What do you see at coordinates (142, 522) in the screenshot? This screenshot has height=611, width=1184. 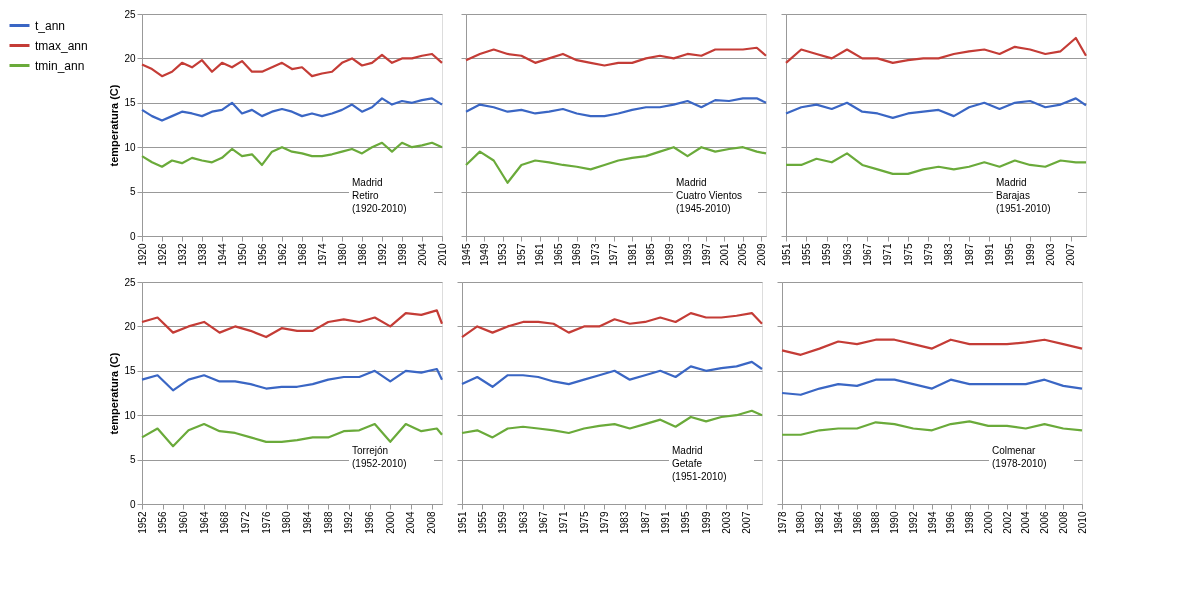 I see `x-tick-label: 1952` at bounding box center [142, 522].